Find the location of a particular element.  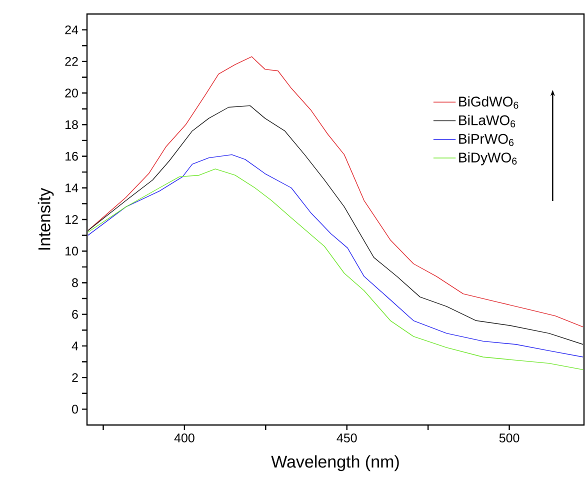

y-tick-label: 12 is located at coordinates (72, 219).